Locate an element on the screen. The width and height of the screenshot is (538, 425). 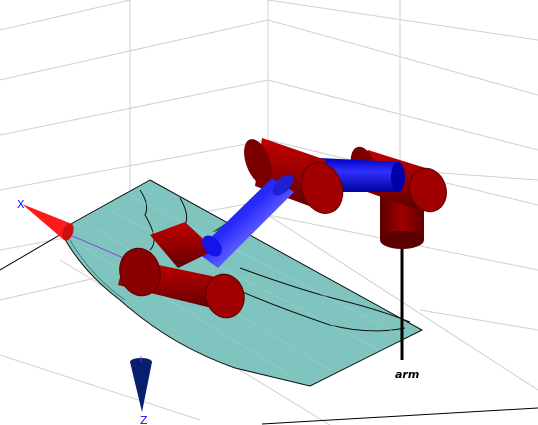
robot-name-label: arm is located at coordinates (407, 374).